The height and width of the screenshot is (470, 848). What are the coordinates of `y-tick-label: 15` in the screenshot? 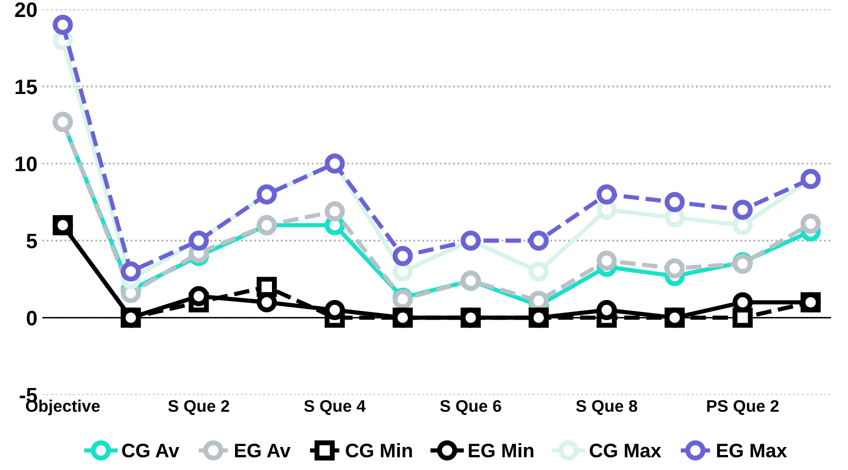 It's located at (26, 87).